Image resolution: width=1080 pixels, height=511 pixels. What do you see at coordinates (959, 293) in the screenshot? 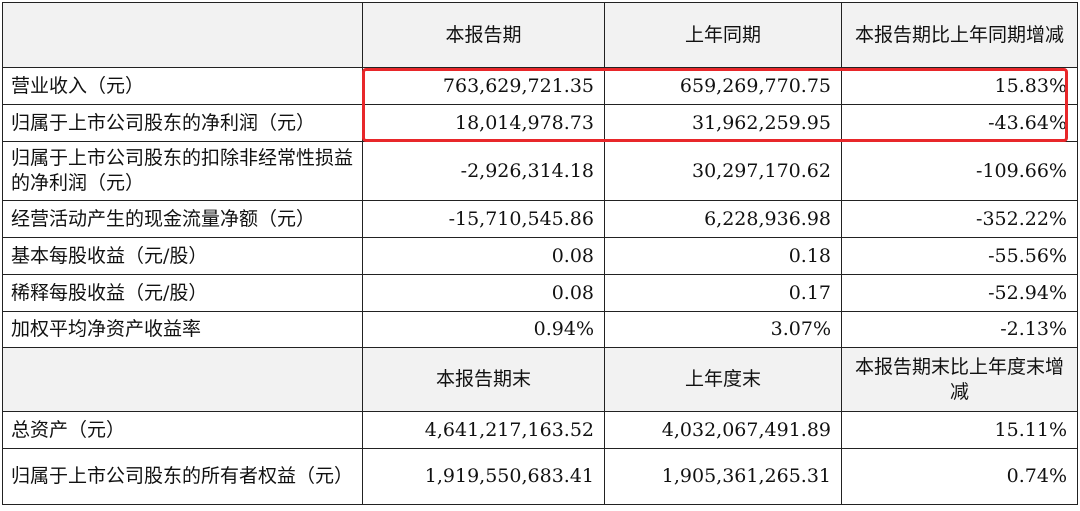
I see `value-change: -52.94%` at bounding box center [959, 293].